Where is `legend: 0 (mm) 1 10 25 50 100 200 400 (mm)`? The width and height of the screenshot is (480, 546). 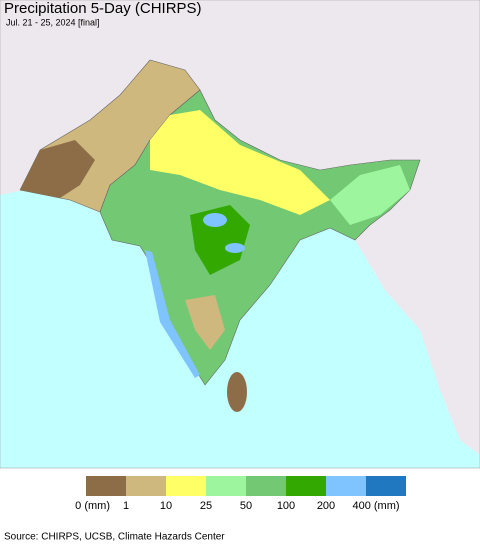 legend: 0 (mm) 1 10 25 50 100 200 400 (mm) is located at coordinates (240, 494).